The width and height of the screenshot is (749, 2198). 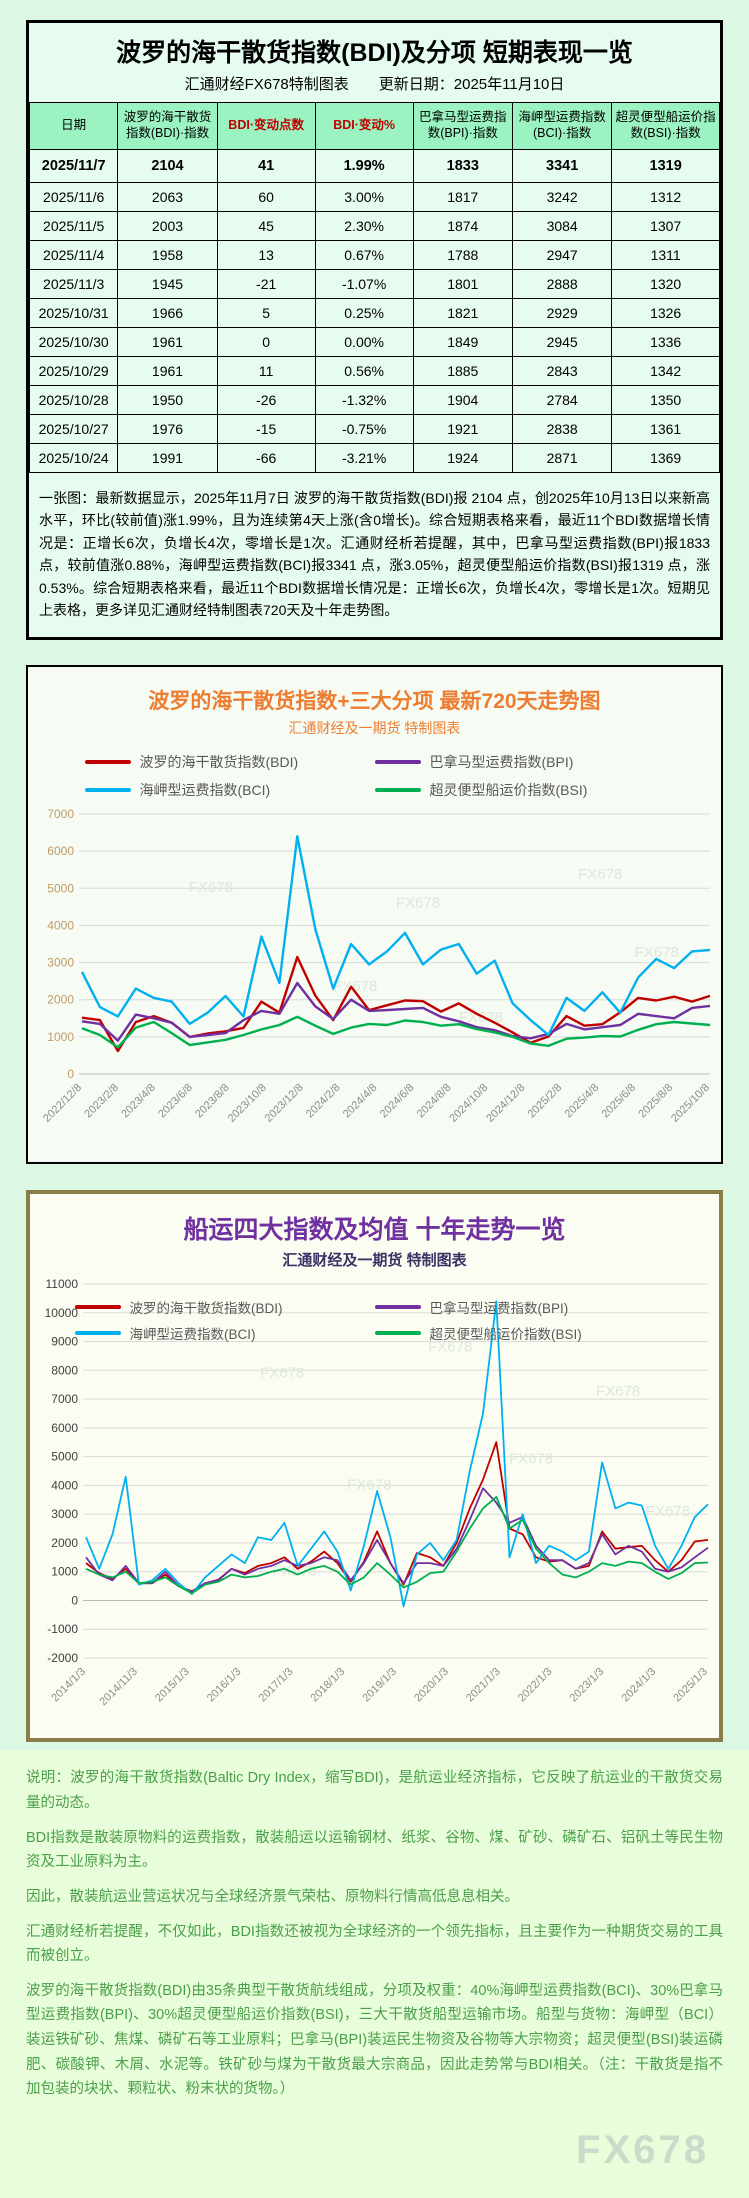 What do you see at coordinates (266, 166) in the screenshot?
I see `table-cell: 41` at bounding box center [266, 166].